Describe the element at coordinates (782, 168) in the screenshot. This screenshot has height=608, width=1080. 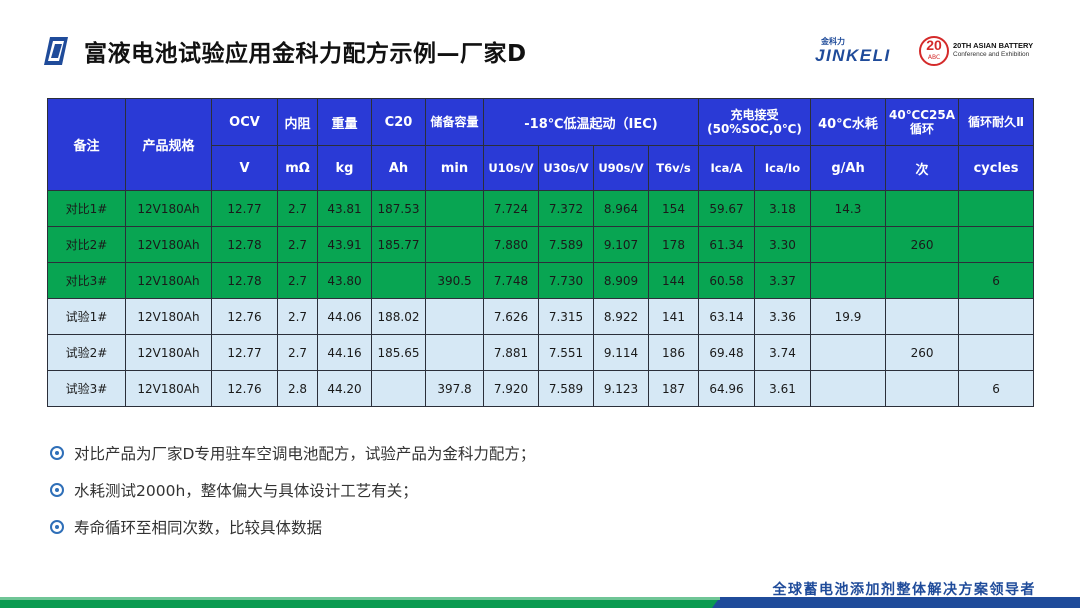
I see `unit-cell: Ica/Io` at that location.